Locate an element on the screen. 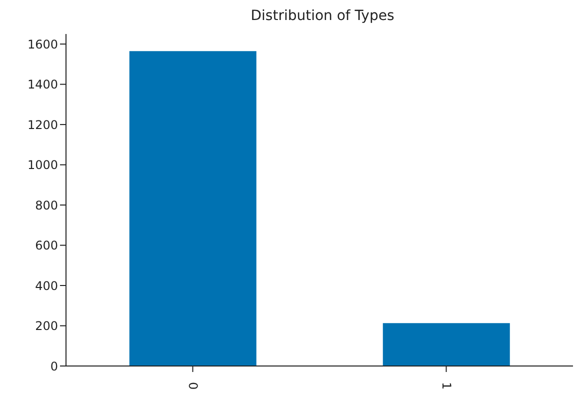  chart-title: Distribution of Types is located at coordinates (323, 17).